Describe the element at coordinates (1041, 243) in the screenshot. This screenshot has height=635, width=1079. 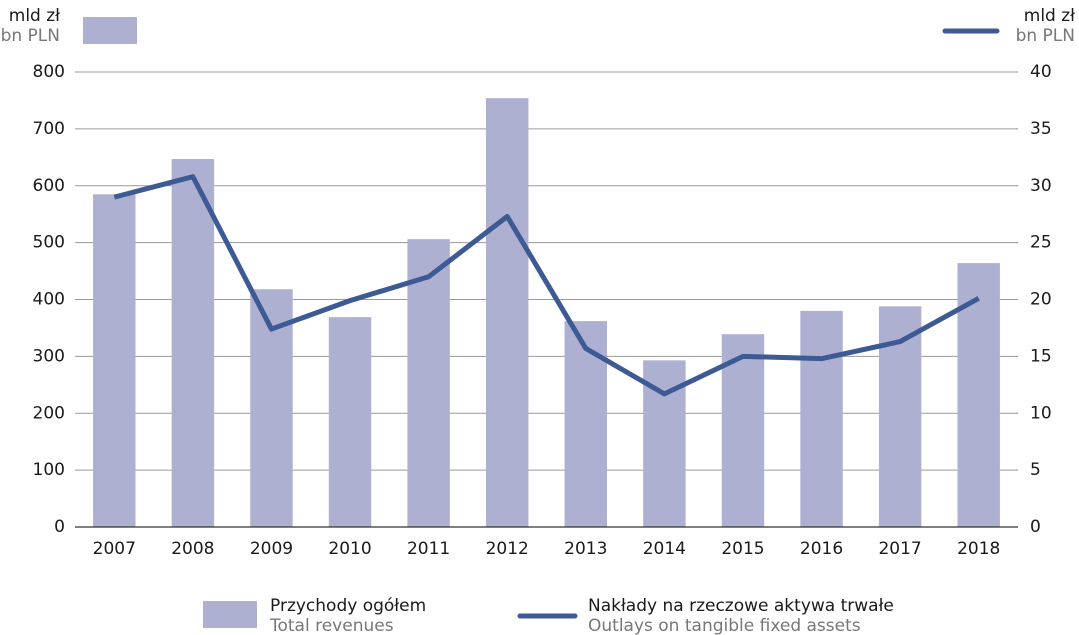
I see `y2-tick-label: 25` at that location.